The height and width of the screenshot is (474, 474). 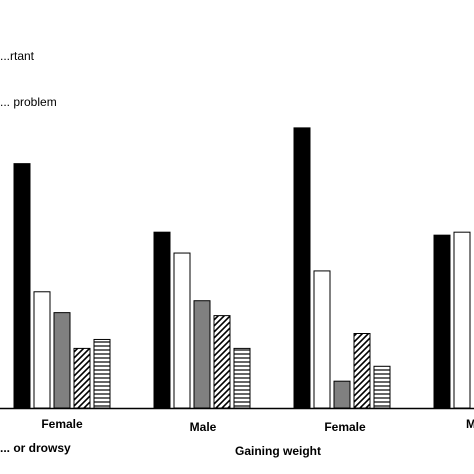 What do you see at coordinates (35, 448) in the screenshot?
I see `group-label-1: ... or drowsy` at bounding box center [35, 448].